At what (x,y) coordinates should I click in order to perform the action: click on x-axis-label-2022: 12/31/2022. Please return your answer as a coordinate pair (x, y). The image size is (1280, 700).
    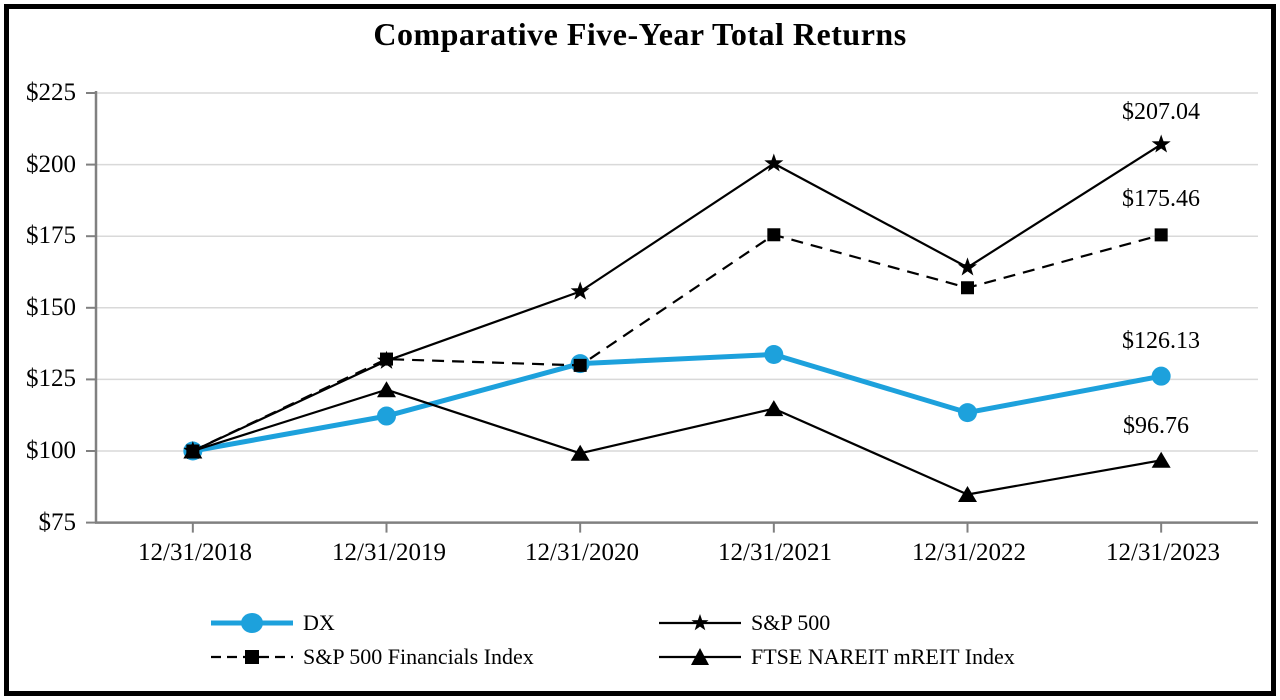
    Looking at the image, I should click on (969, 552).